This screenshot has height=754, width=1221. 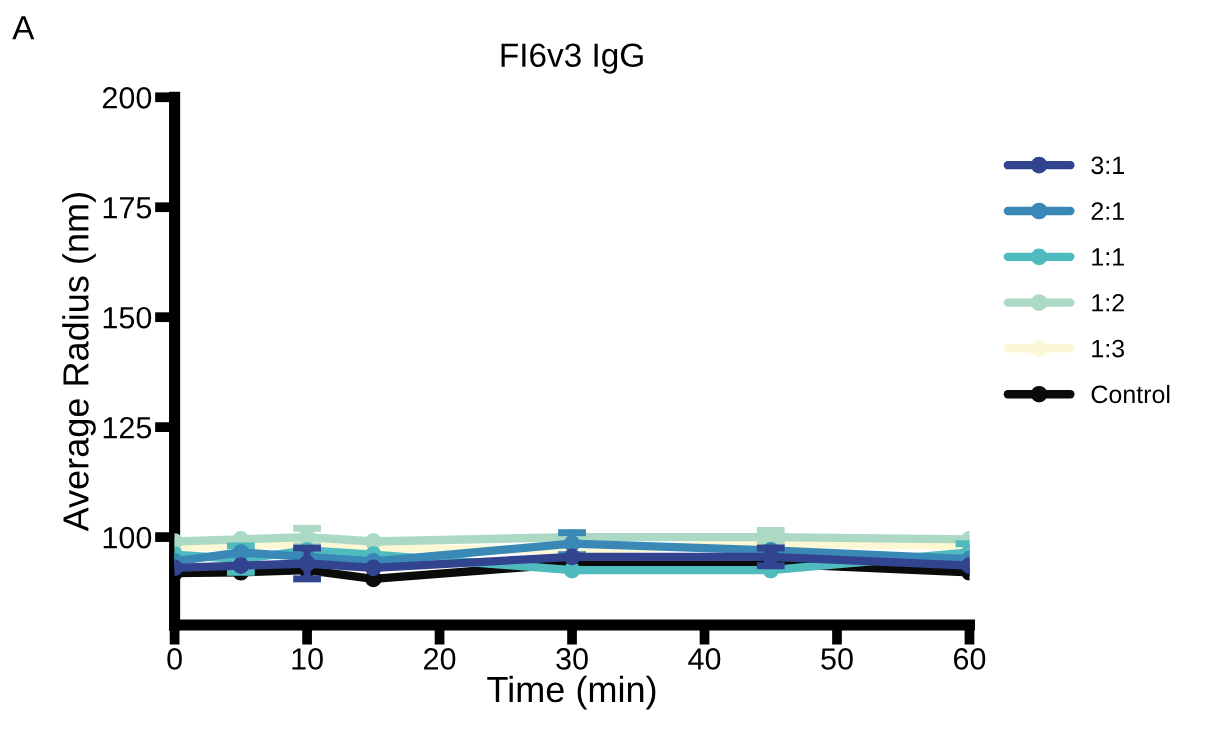 What do you see at coordinates (1108, 348) in the screenshot?
I see `legend-label: 1:3` at bounding box center [1108, 348].